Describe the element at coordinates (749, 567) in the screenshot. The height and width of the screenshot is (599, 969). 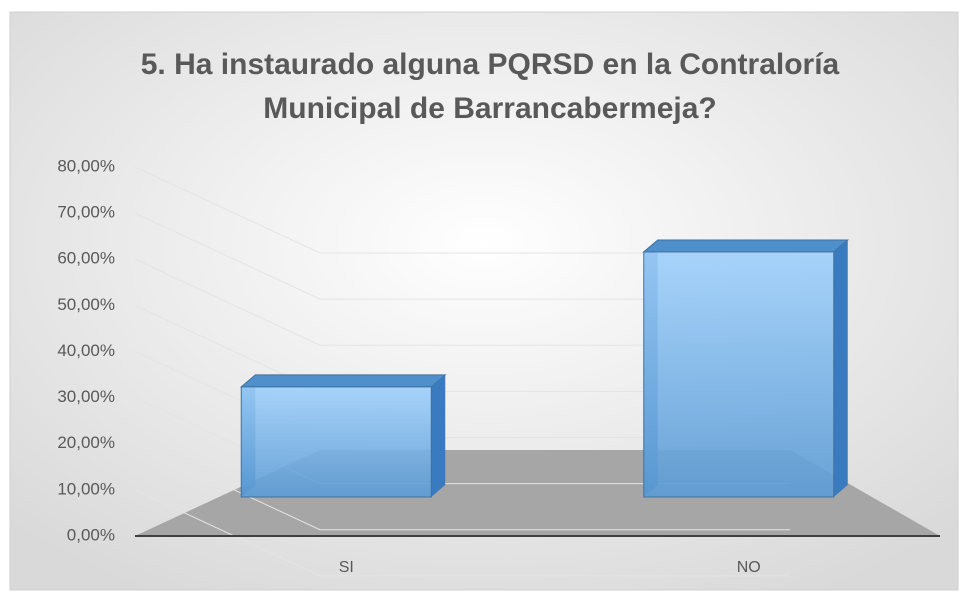
I see `x-tick-label: NO` at that location.